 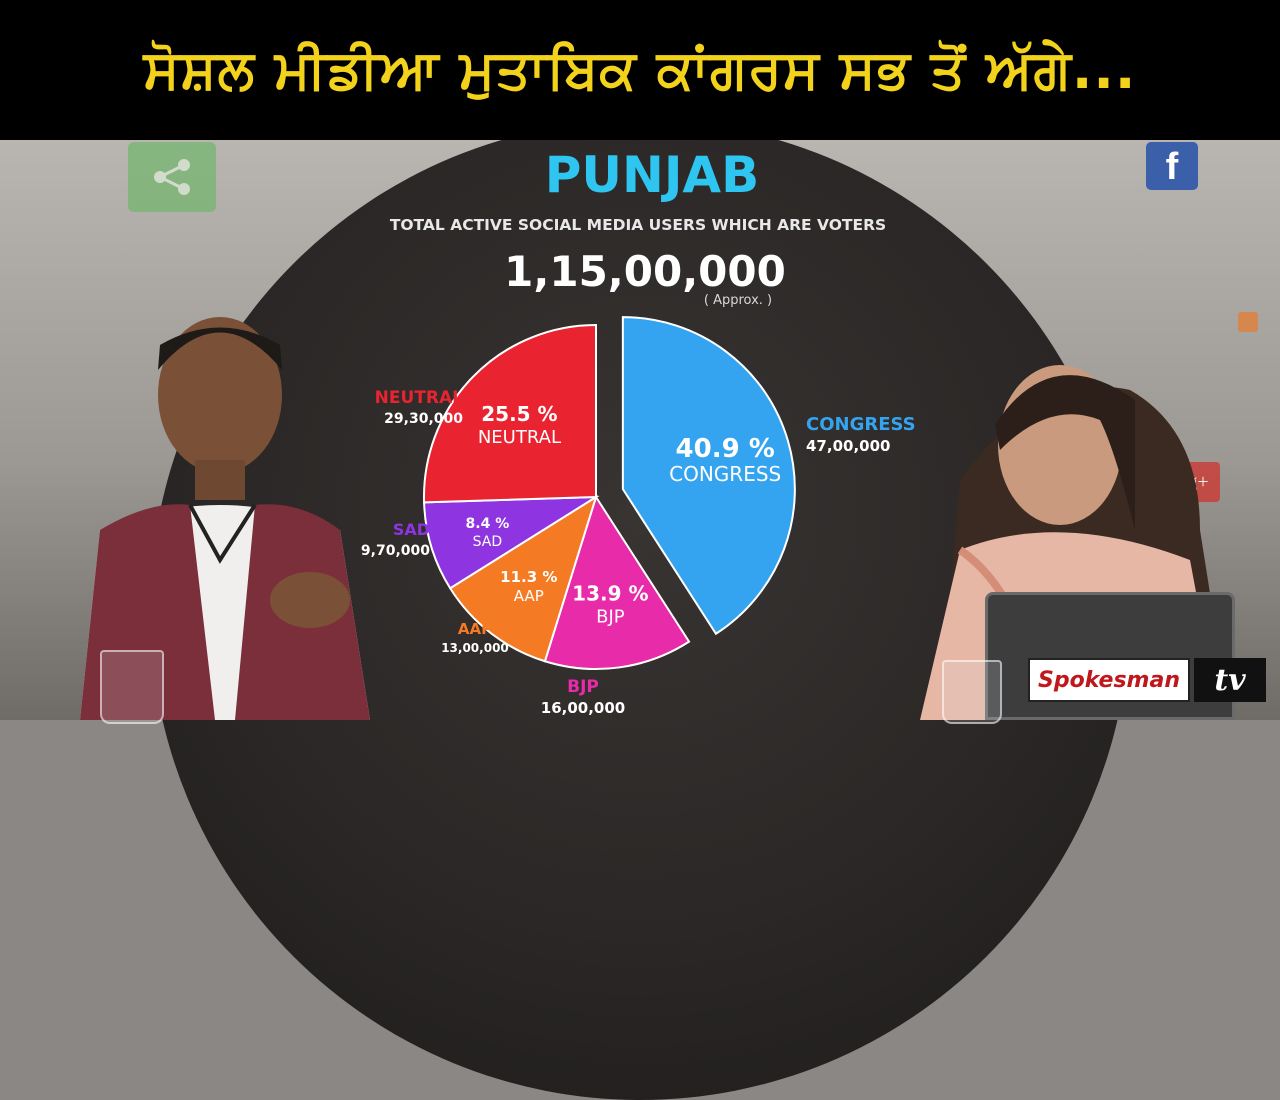 What do you see at coordinates (528, 577) in the screenshot?
I see `slice-percent-label: 11.3 %` at bounding box center [528, 577].